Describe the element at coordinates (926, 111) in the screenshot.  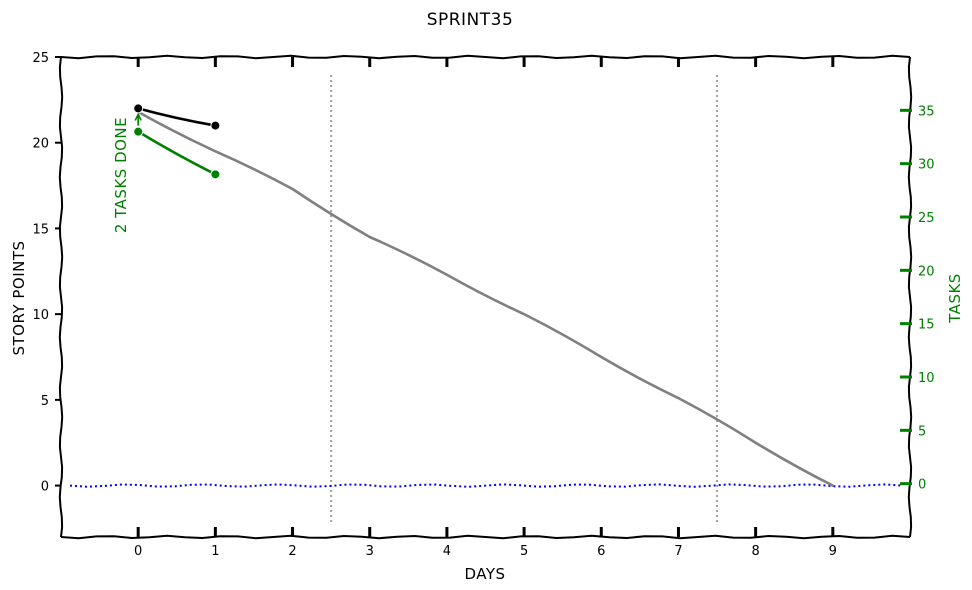
I see `y2-tick-label: 35` at that location.